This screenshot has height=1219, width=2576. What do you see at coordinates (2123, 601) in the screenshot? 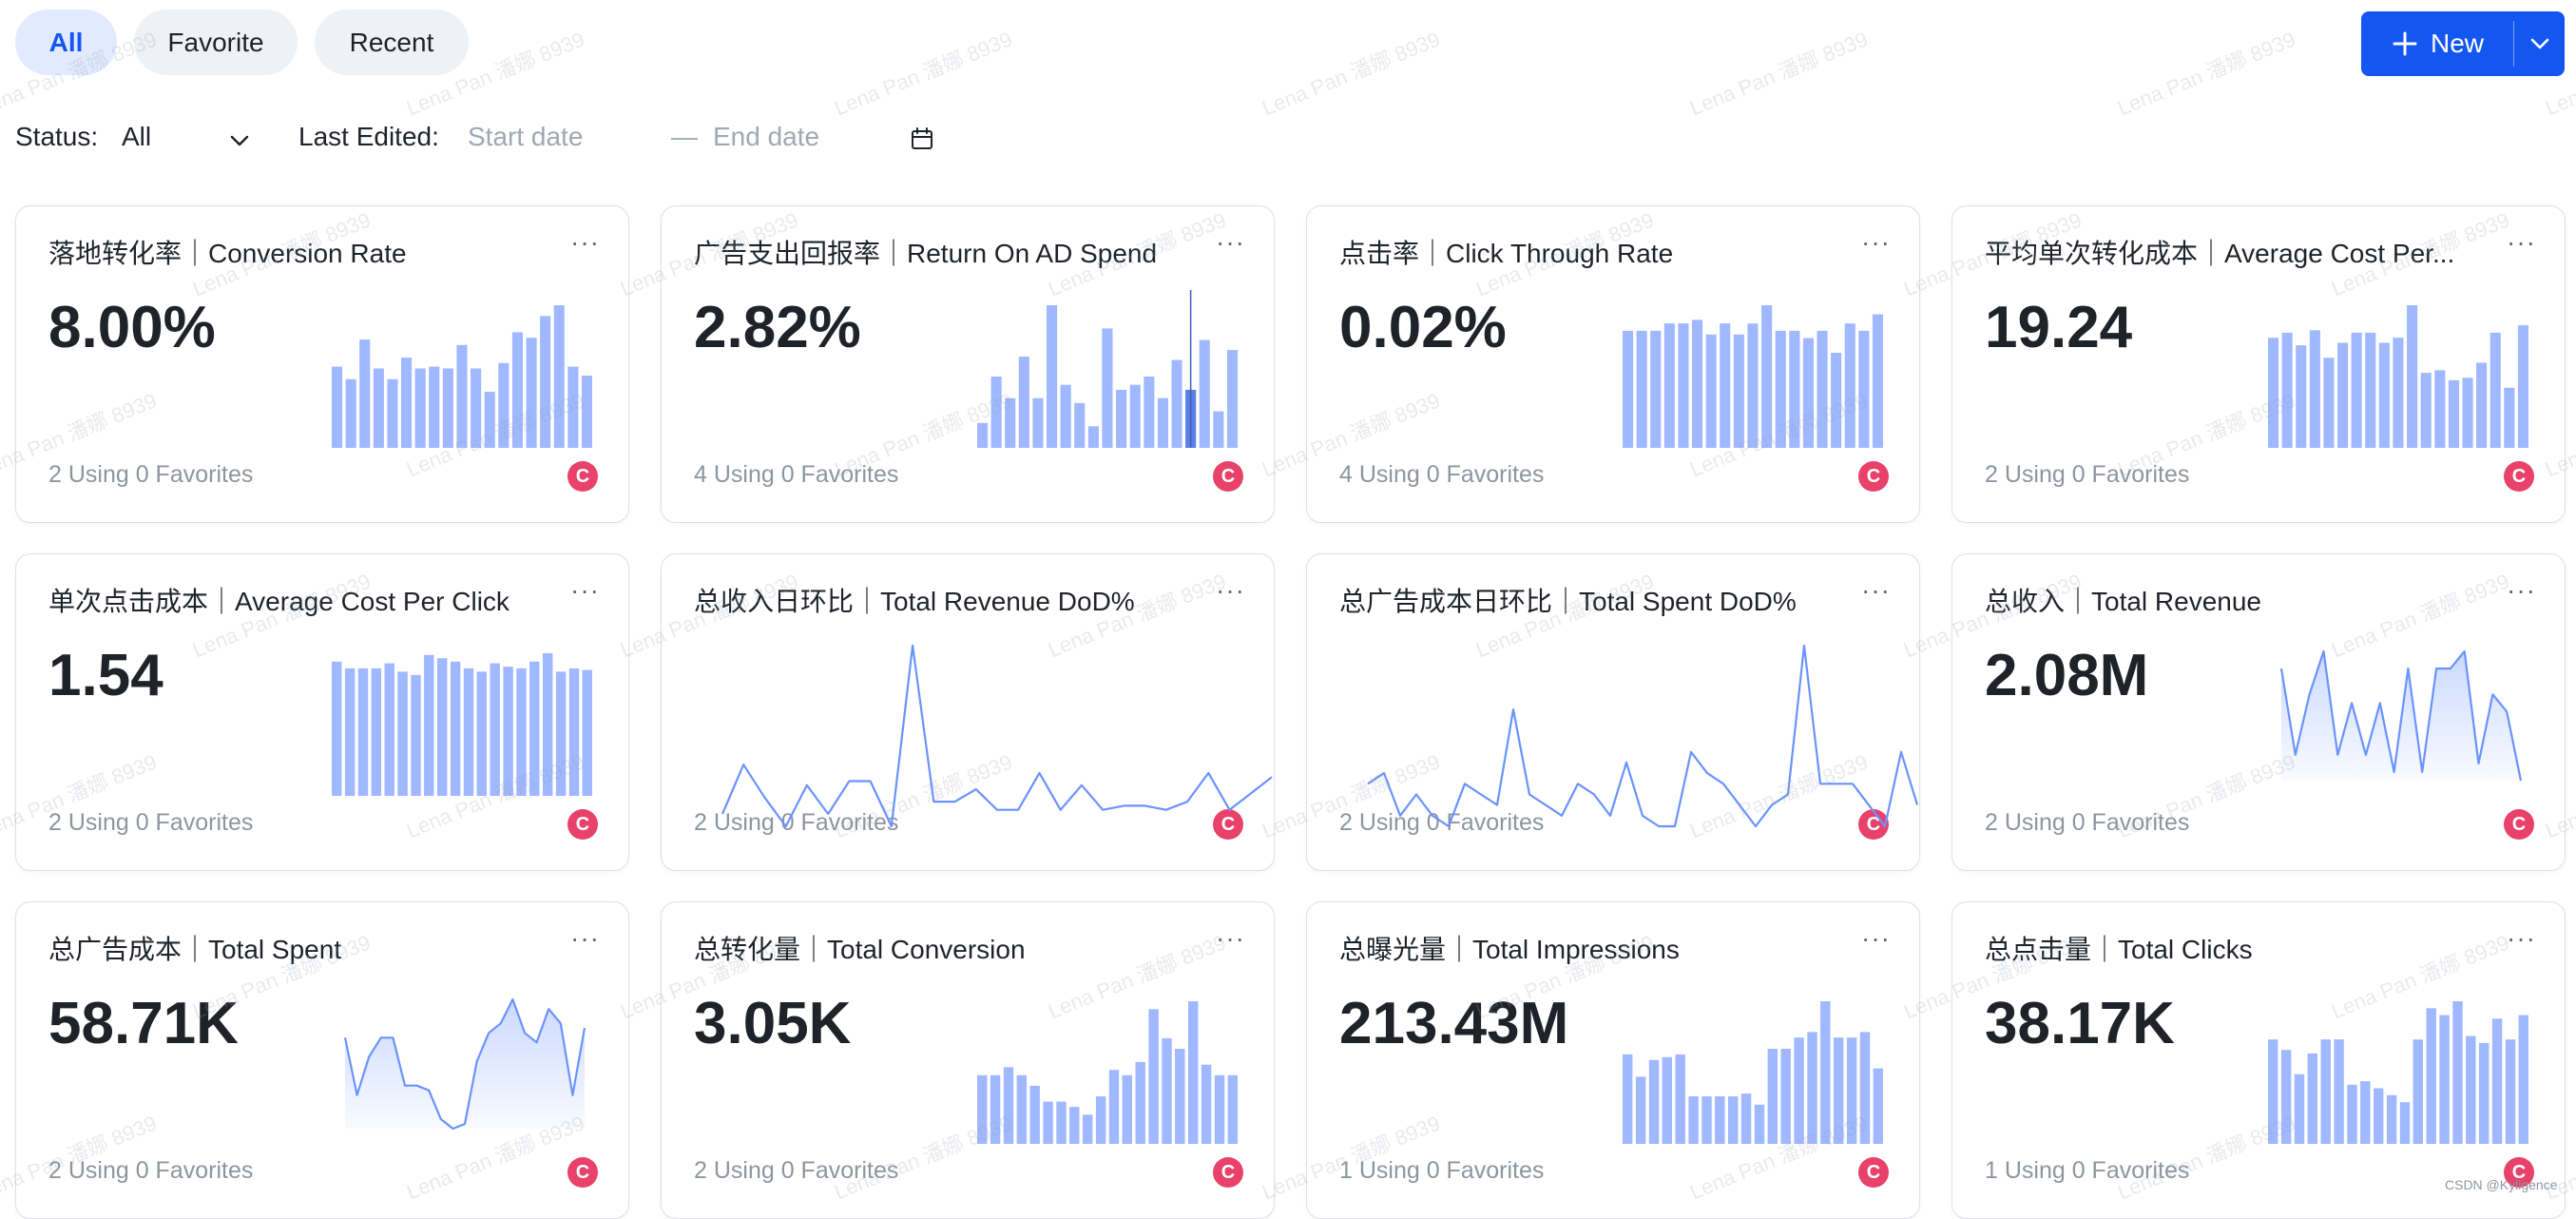
I see `card-title: 总收入｜Total Revenue` at bounding box center [2123, 601].